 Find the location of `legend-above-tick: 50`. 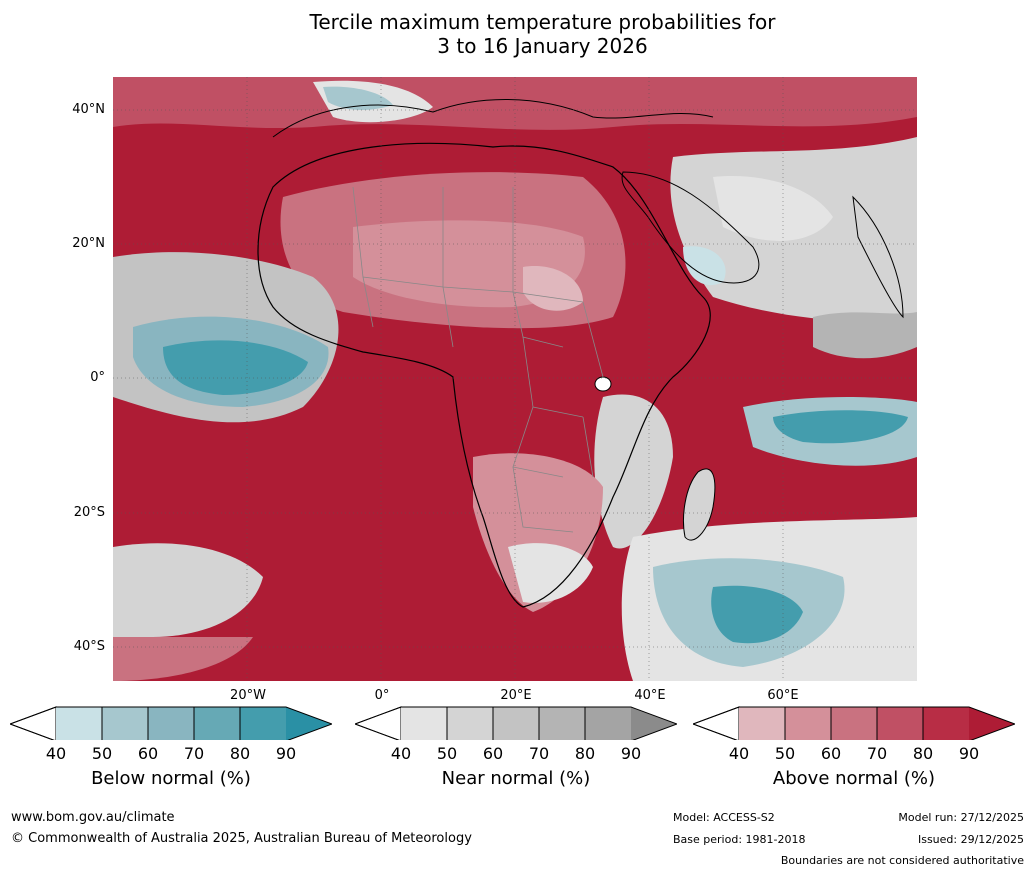

legend-above-tick: 50 is located at coordinates (785, 753).